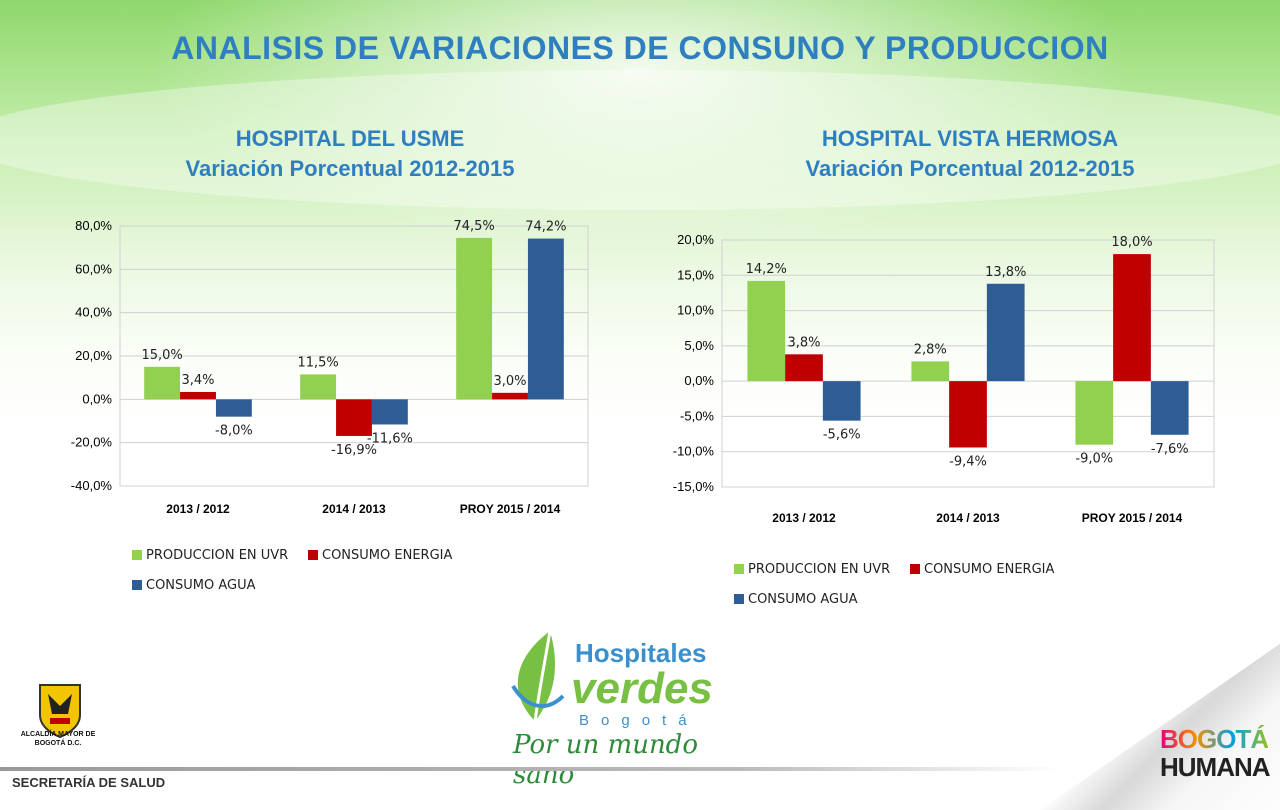 This screenshot has height=810, width=1280. What do you see at coordinates (930, 349) in the screenshot?
I see `vista-hermosa-data-label: 2,8%` at bounding box center [930, 349].